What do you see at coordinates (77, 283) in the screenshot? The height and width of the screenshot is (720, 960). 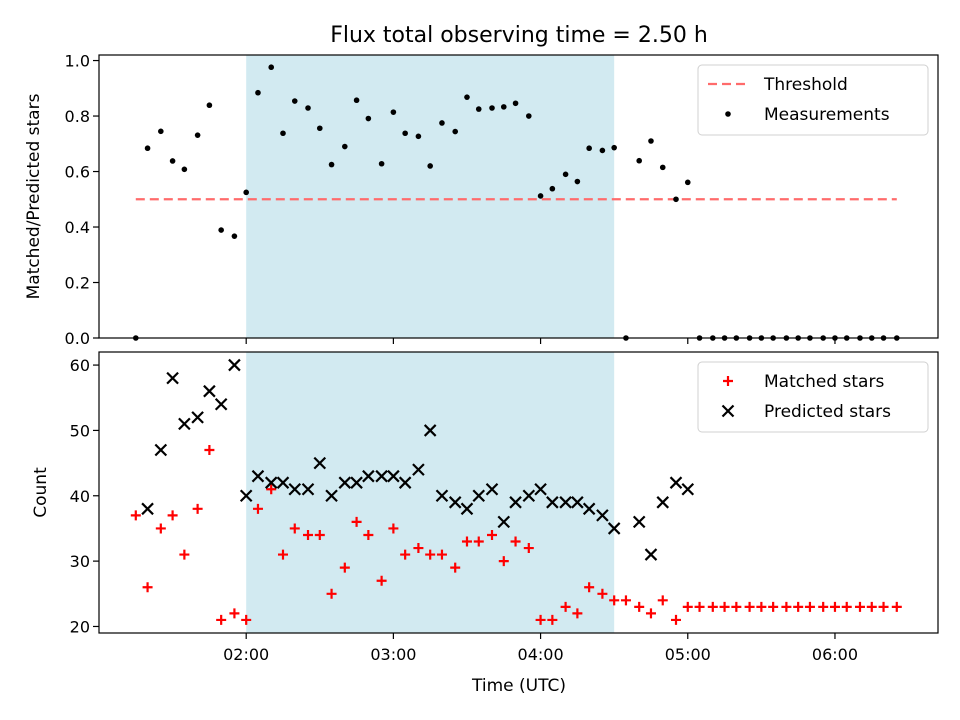 I see `y-tick-label: 0.2` at bounding box center [77, 283].